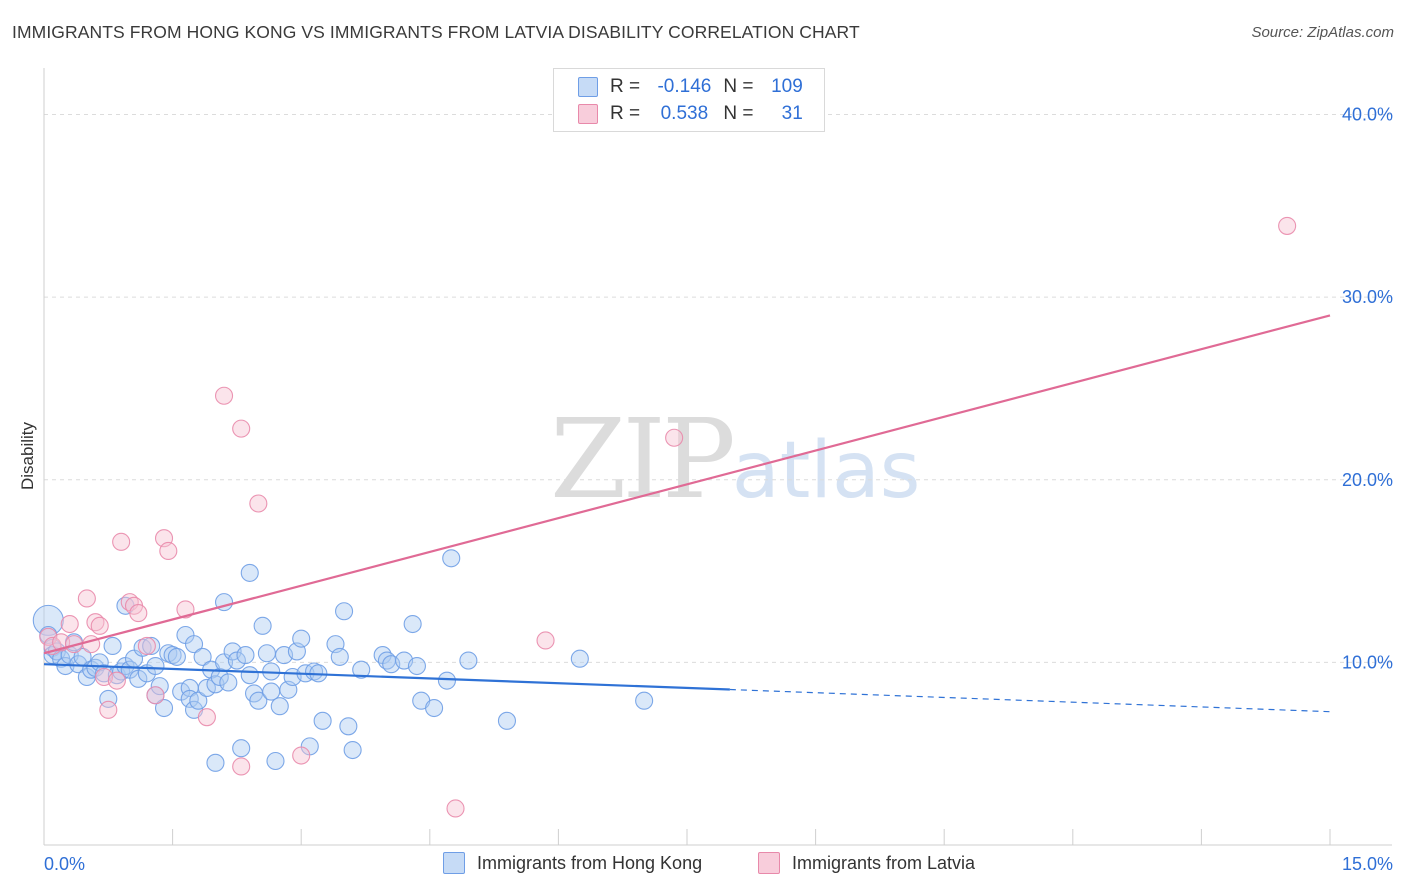 Image resolution: width=1406 pixels, height=892 pixels. I want to click on bottom-legend-swatch-blue, so click(454, 863).